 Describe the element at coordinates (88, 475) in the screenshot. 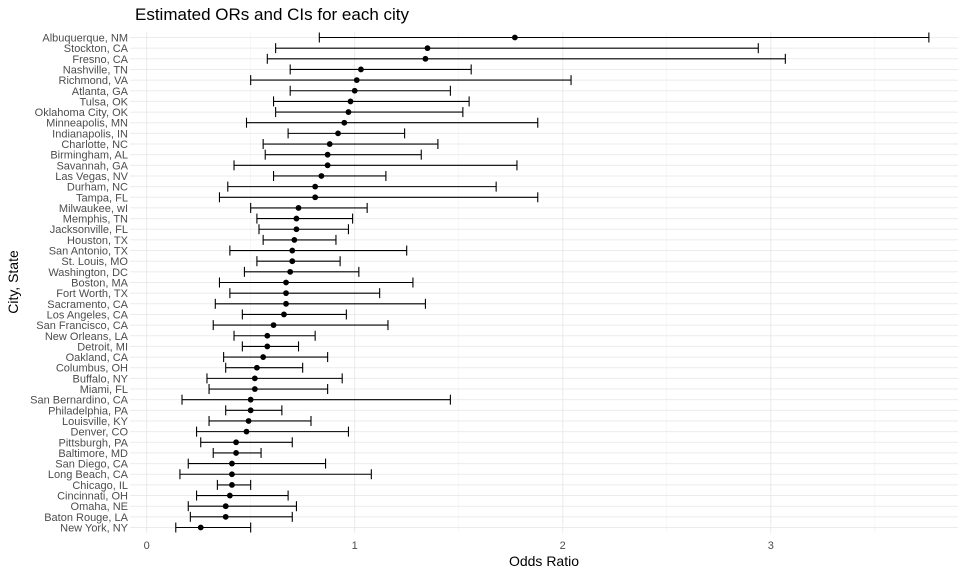

I see `y-tick-label: Long Beach, CA` at that location.